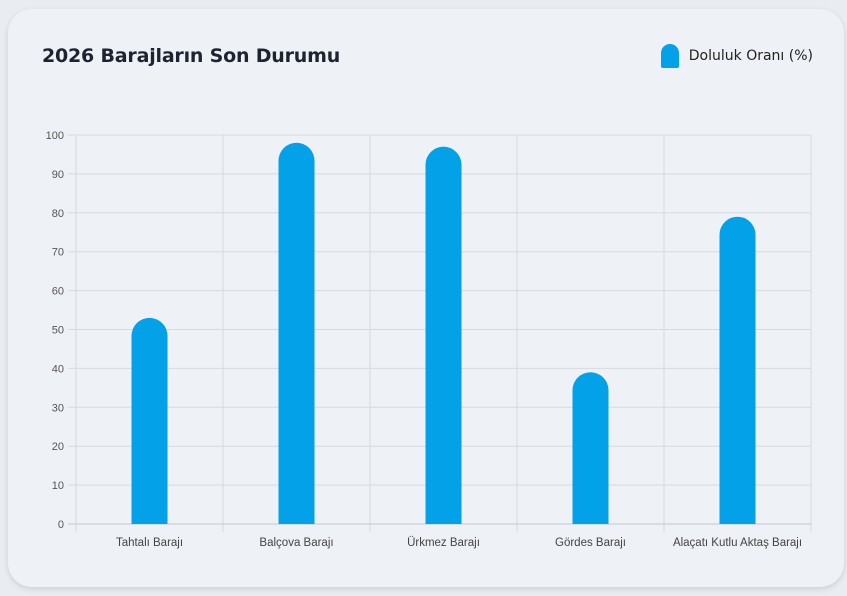 Image resolution: width=847 pixels, height=596 pixels. I want to click on y-tick-label: 70, so click(58, 253).